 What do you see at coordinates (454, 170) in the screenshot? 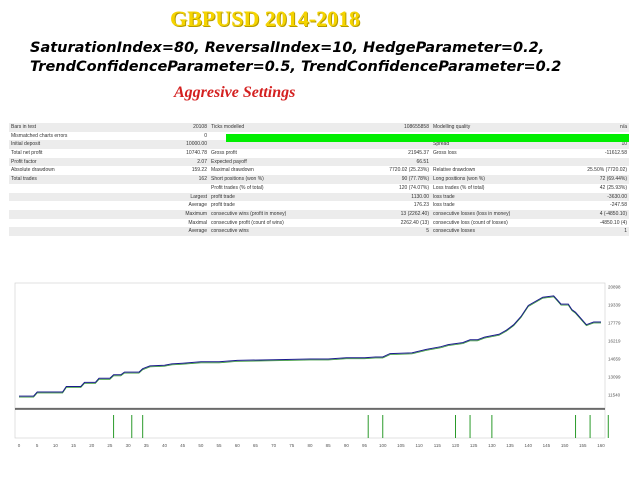
I see `report-cell: Relative drawdown` at bounding box center [454, 170].